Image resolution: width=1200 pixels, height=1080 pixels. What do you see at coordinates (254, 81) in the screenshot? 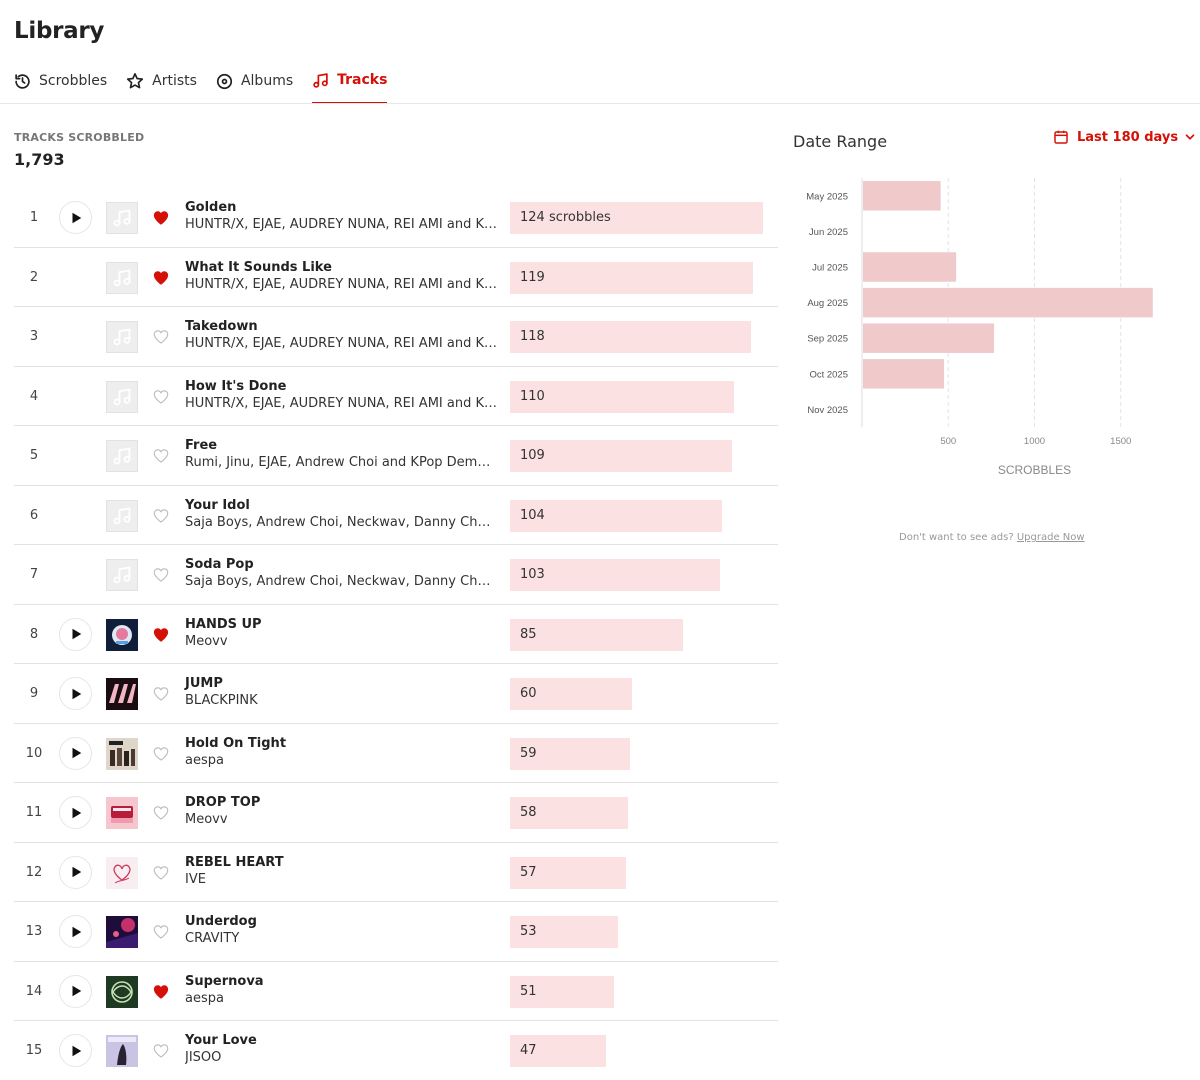
I see `tab-albums: Albums` at bounding box center [254, 81].